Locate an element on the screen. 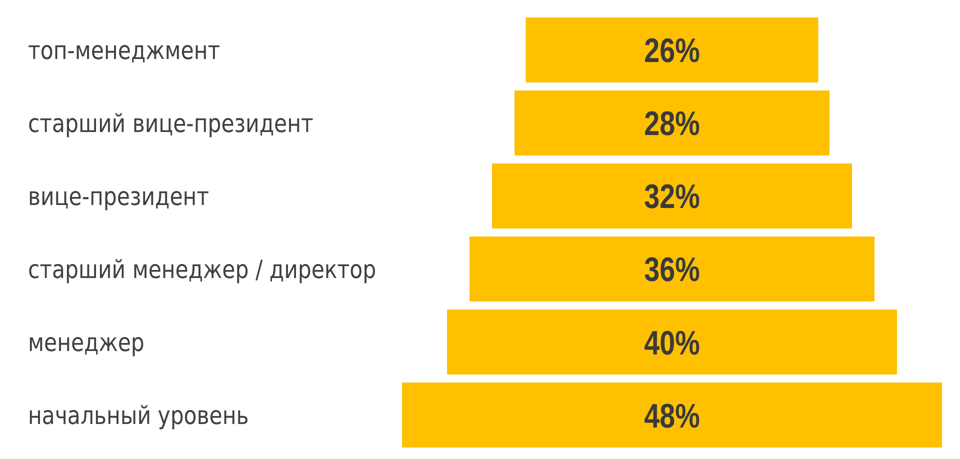  data-label: 26% is located at coordinates (672, 51).